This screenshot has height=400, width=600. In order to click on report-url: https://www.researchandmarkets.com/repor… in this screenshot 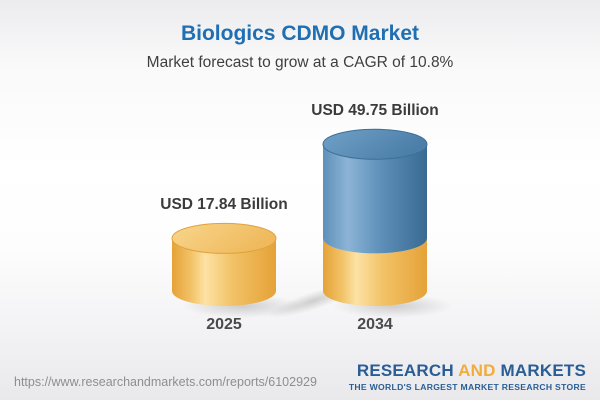, I will do `click(165, 382)`.